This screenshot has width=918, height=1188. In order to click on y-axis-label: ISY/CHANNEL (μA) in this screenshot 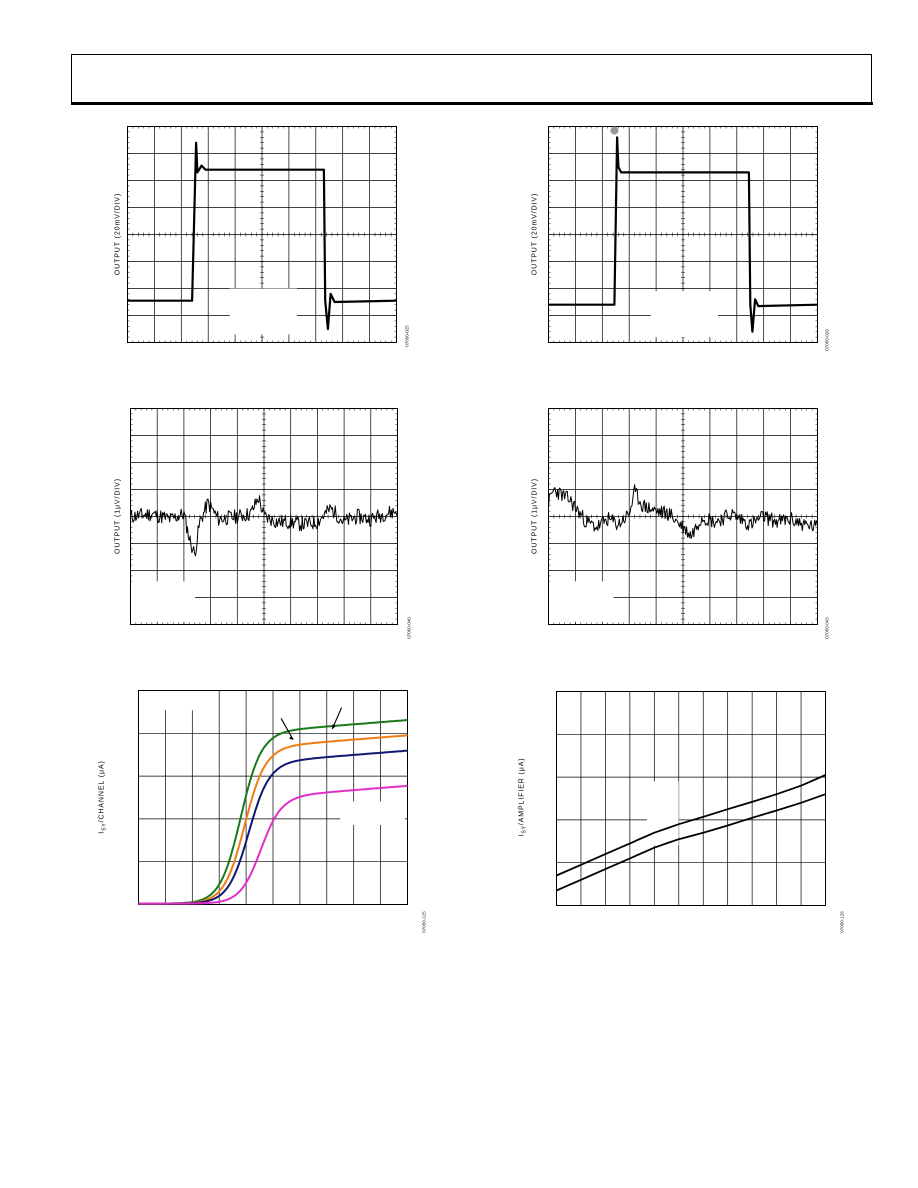, I will do `click(102, 797)`.